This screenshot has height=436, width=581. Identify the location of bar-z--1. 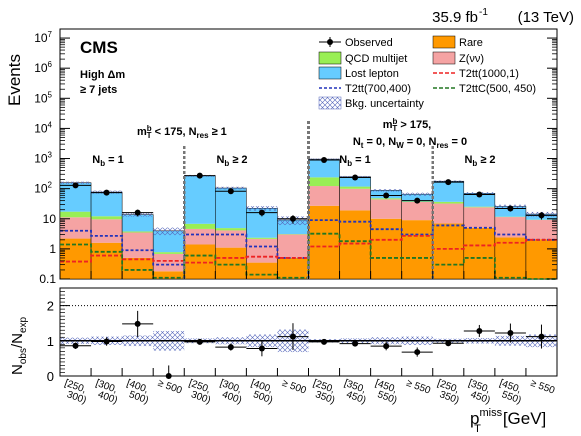
(107, 231).